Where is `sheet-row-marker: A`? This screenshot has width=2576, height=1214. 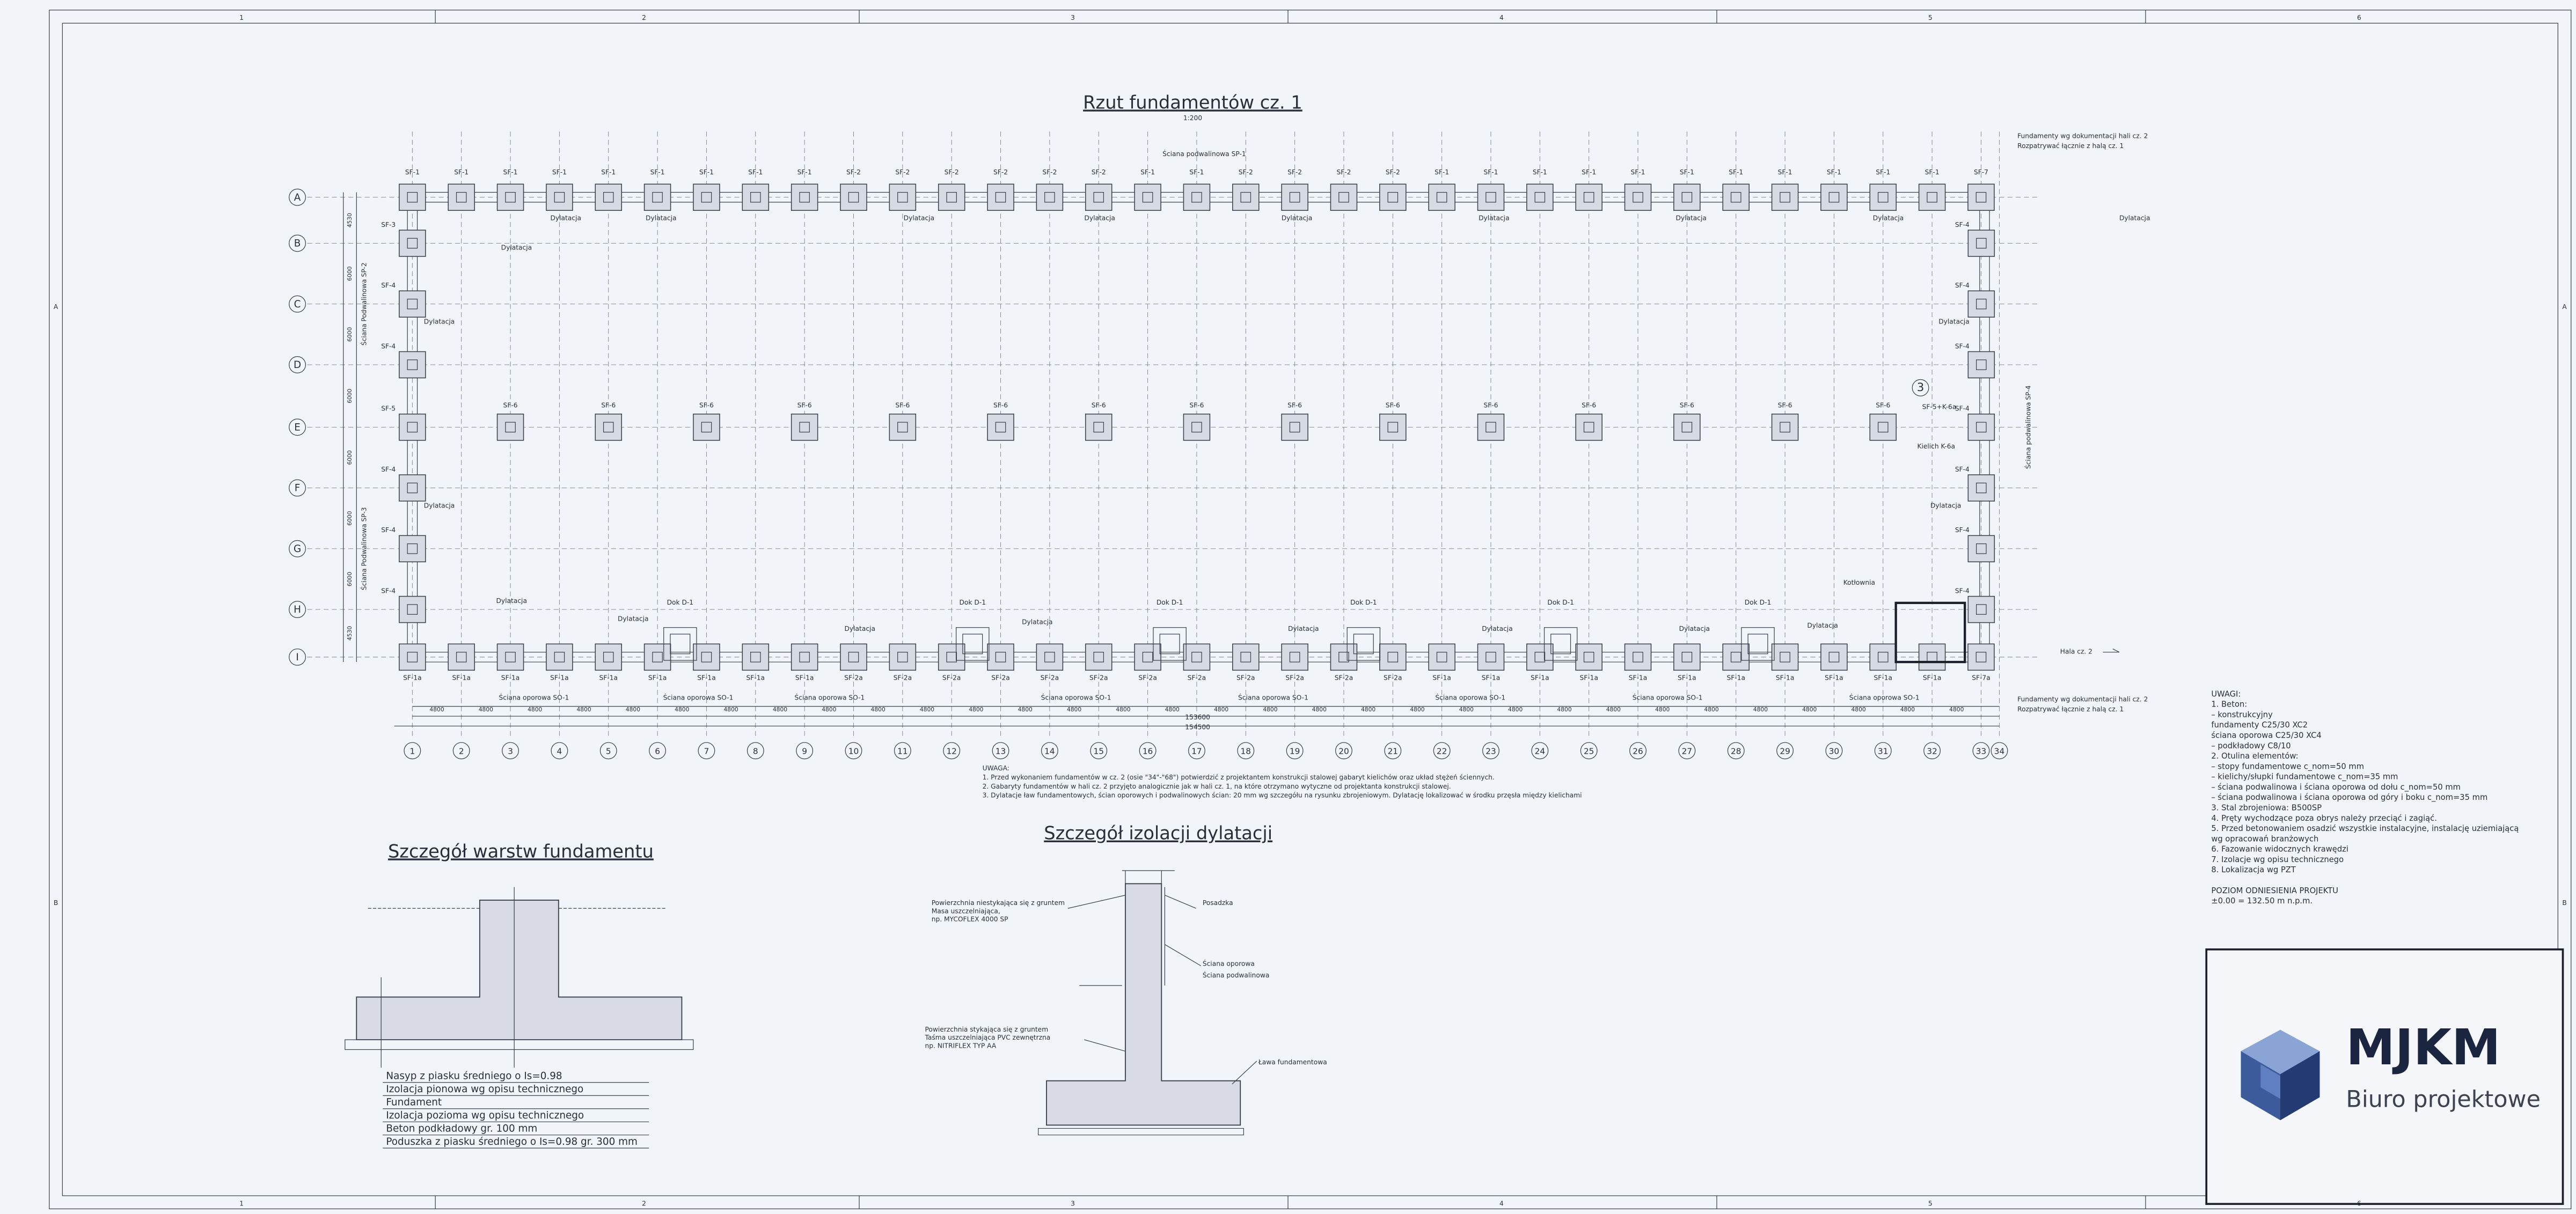
sheet-row-marker: A is located at coordinates (56, 307).